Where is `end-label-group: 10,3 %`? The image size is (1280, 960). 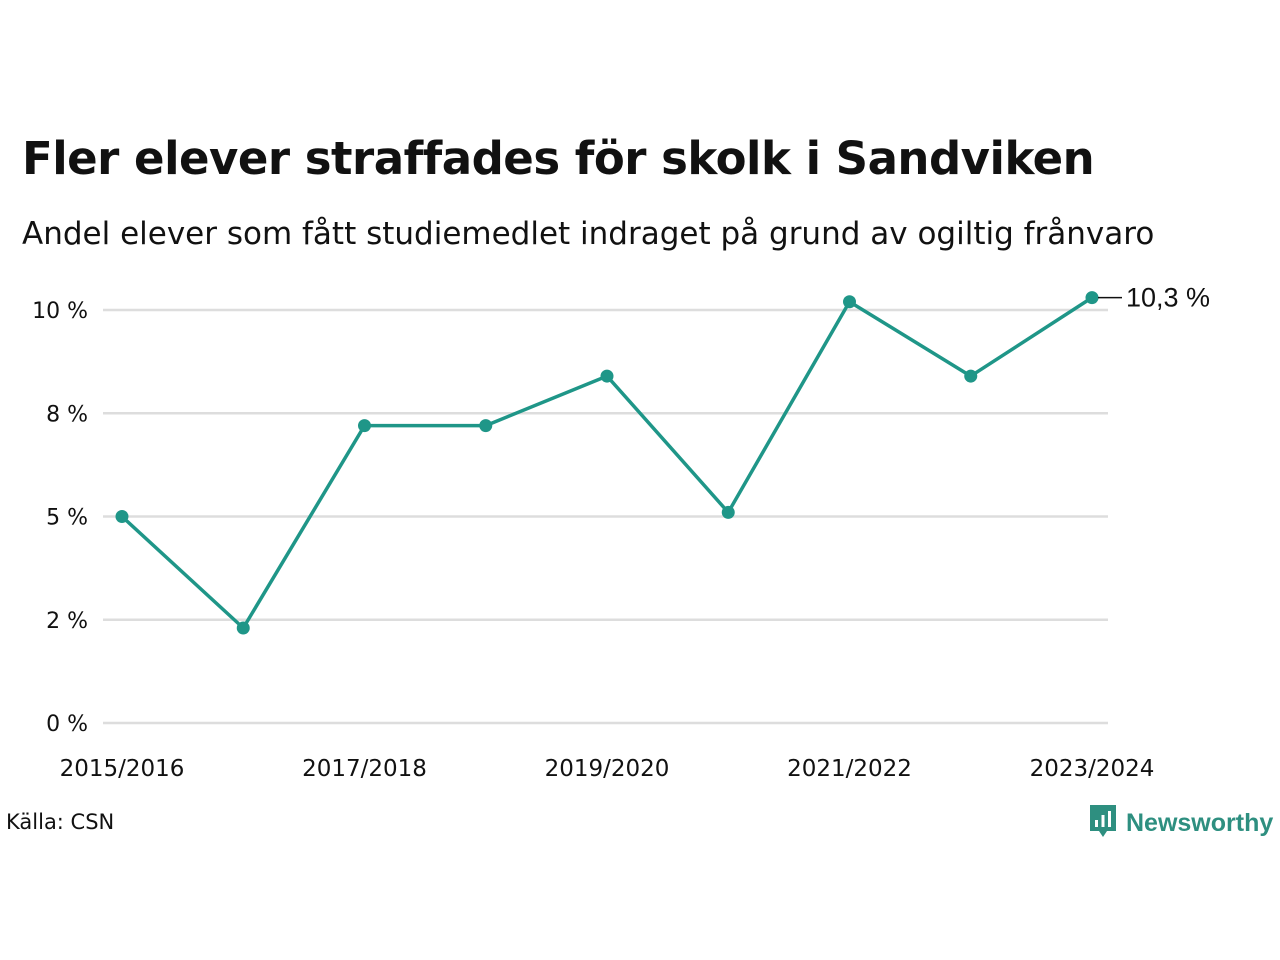
end-label-group: 10,3 % is located at coordinates (1154, 298).